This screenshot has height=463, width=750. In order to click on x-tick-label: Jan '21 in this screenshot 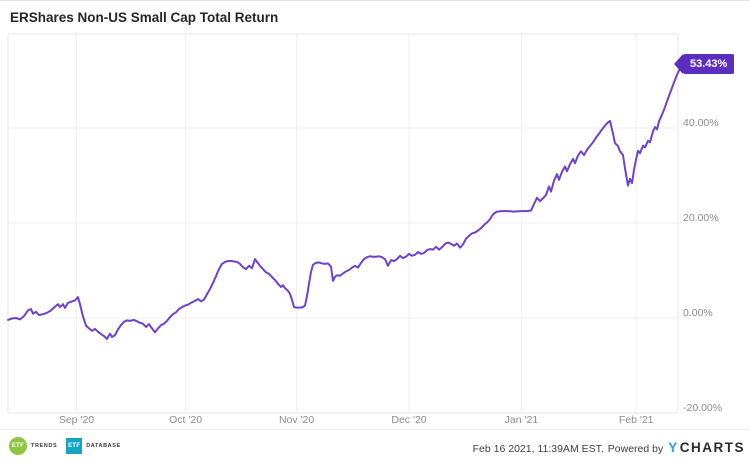, I will do `click(521, 420)`.